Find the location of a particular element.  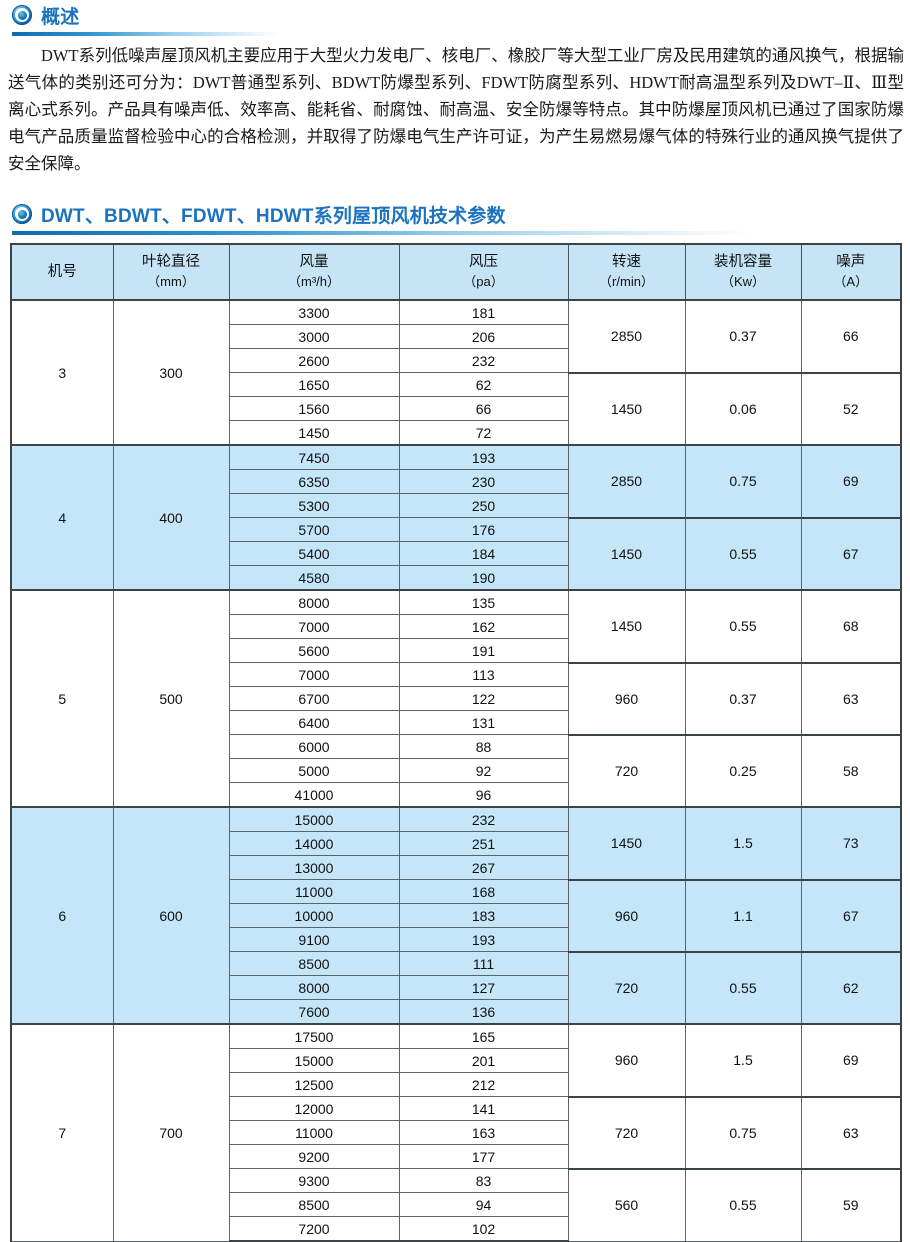

cell-flow: 6000 is located at coordinates (314, 746).